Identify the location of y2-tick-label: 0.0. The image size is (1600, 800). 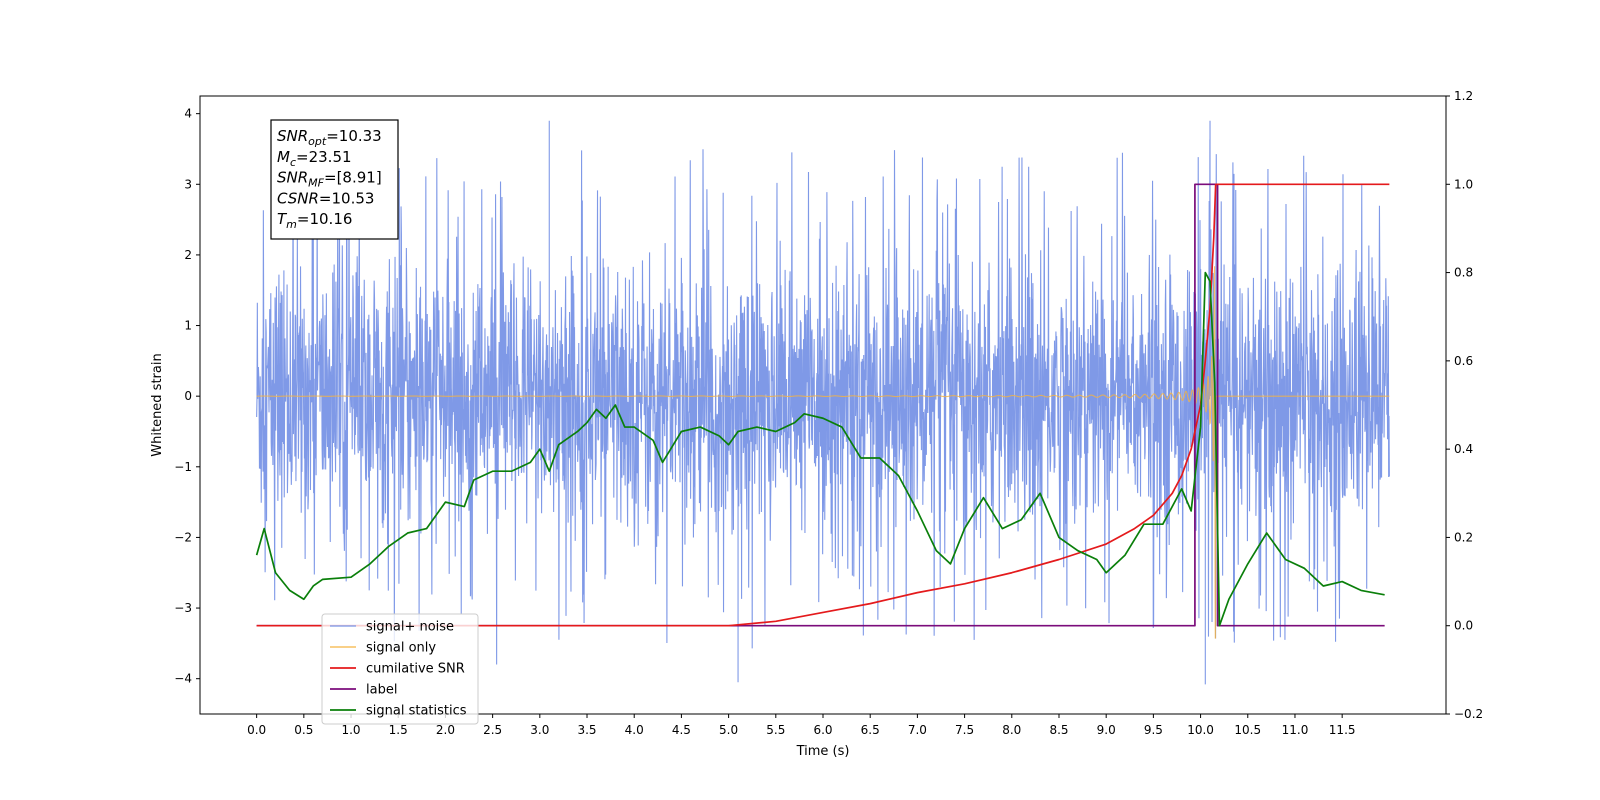
(1463, 626).